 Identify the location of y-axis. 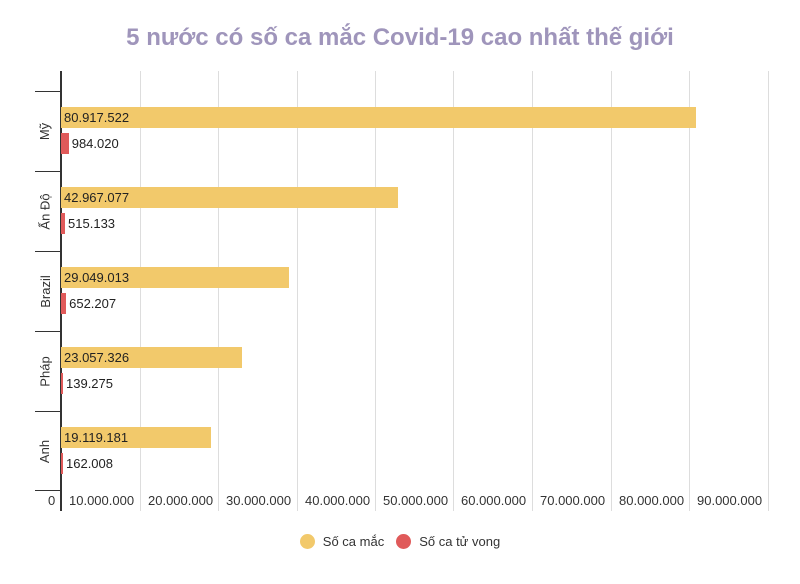
(61, 291).